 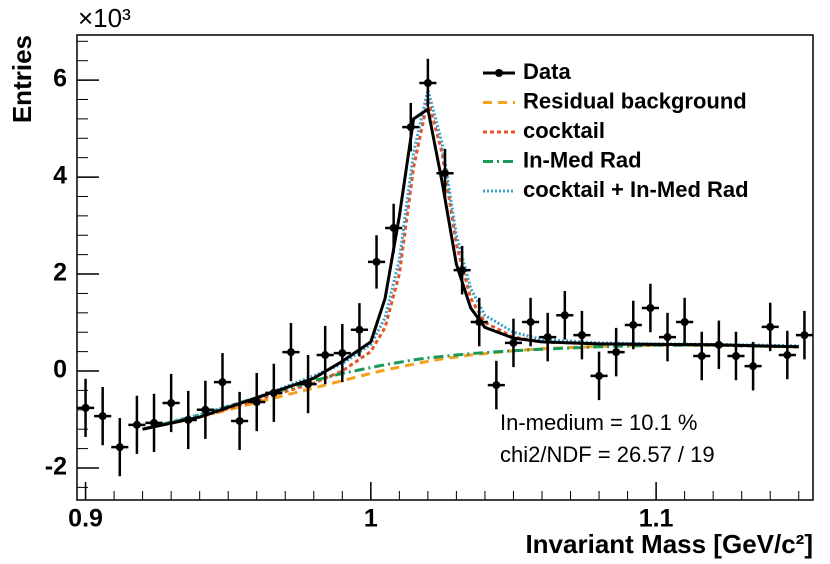 What do you see at coordinates (564, 130) in the screenshot?
I see `legend-label: cocktail` at bounding box center [564, 130].